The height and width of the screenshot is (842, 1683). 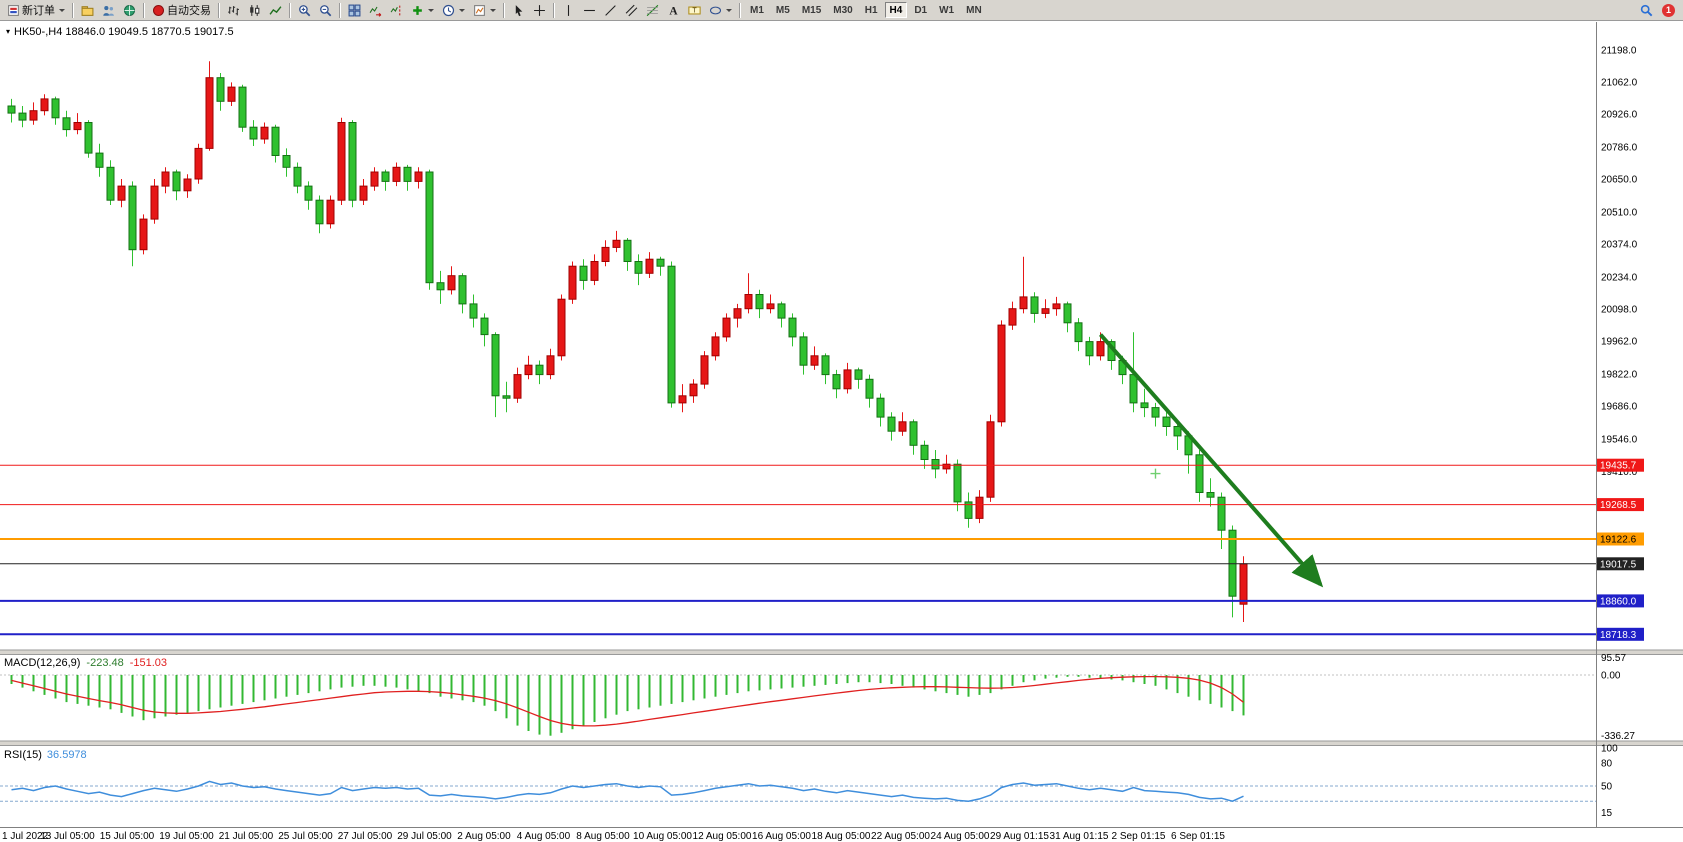 What do you see at coordinates (129, 10) in the screenshot?
I see `navigator-button` at bounding box center [129, 10].